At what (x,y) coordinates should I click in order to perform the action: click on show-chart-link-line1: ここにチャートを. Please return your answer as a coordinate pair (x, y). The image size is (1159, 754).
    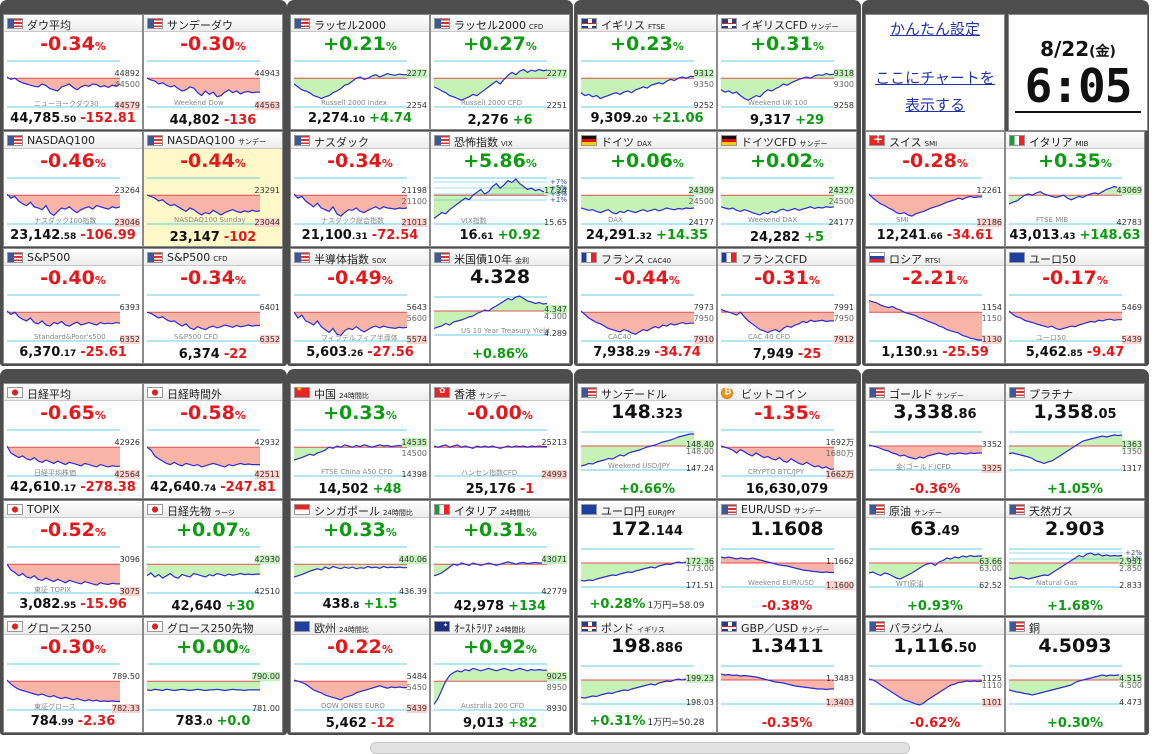
    Looking at the image, I should click on (935, 78).